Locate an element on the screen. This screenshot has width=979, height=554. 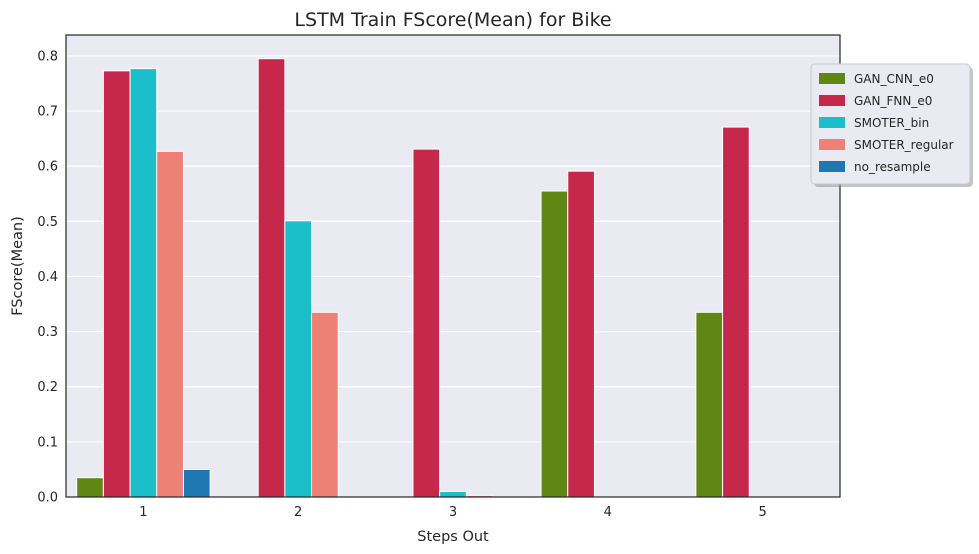
legend-swatch-no_resample is located at coordinates (832, 166).